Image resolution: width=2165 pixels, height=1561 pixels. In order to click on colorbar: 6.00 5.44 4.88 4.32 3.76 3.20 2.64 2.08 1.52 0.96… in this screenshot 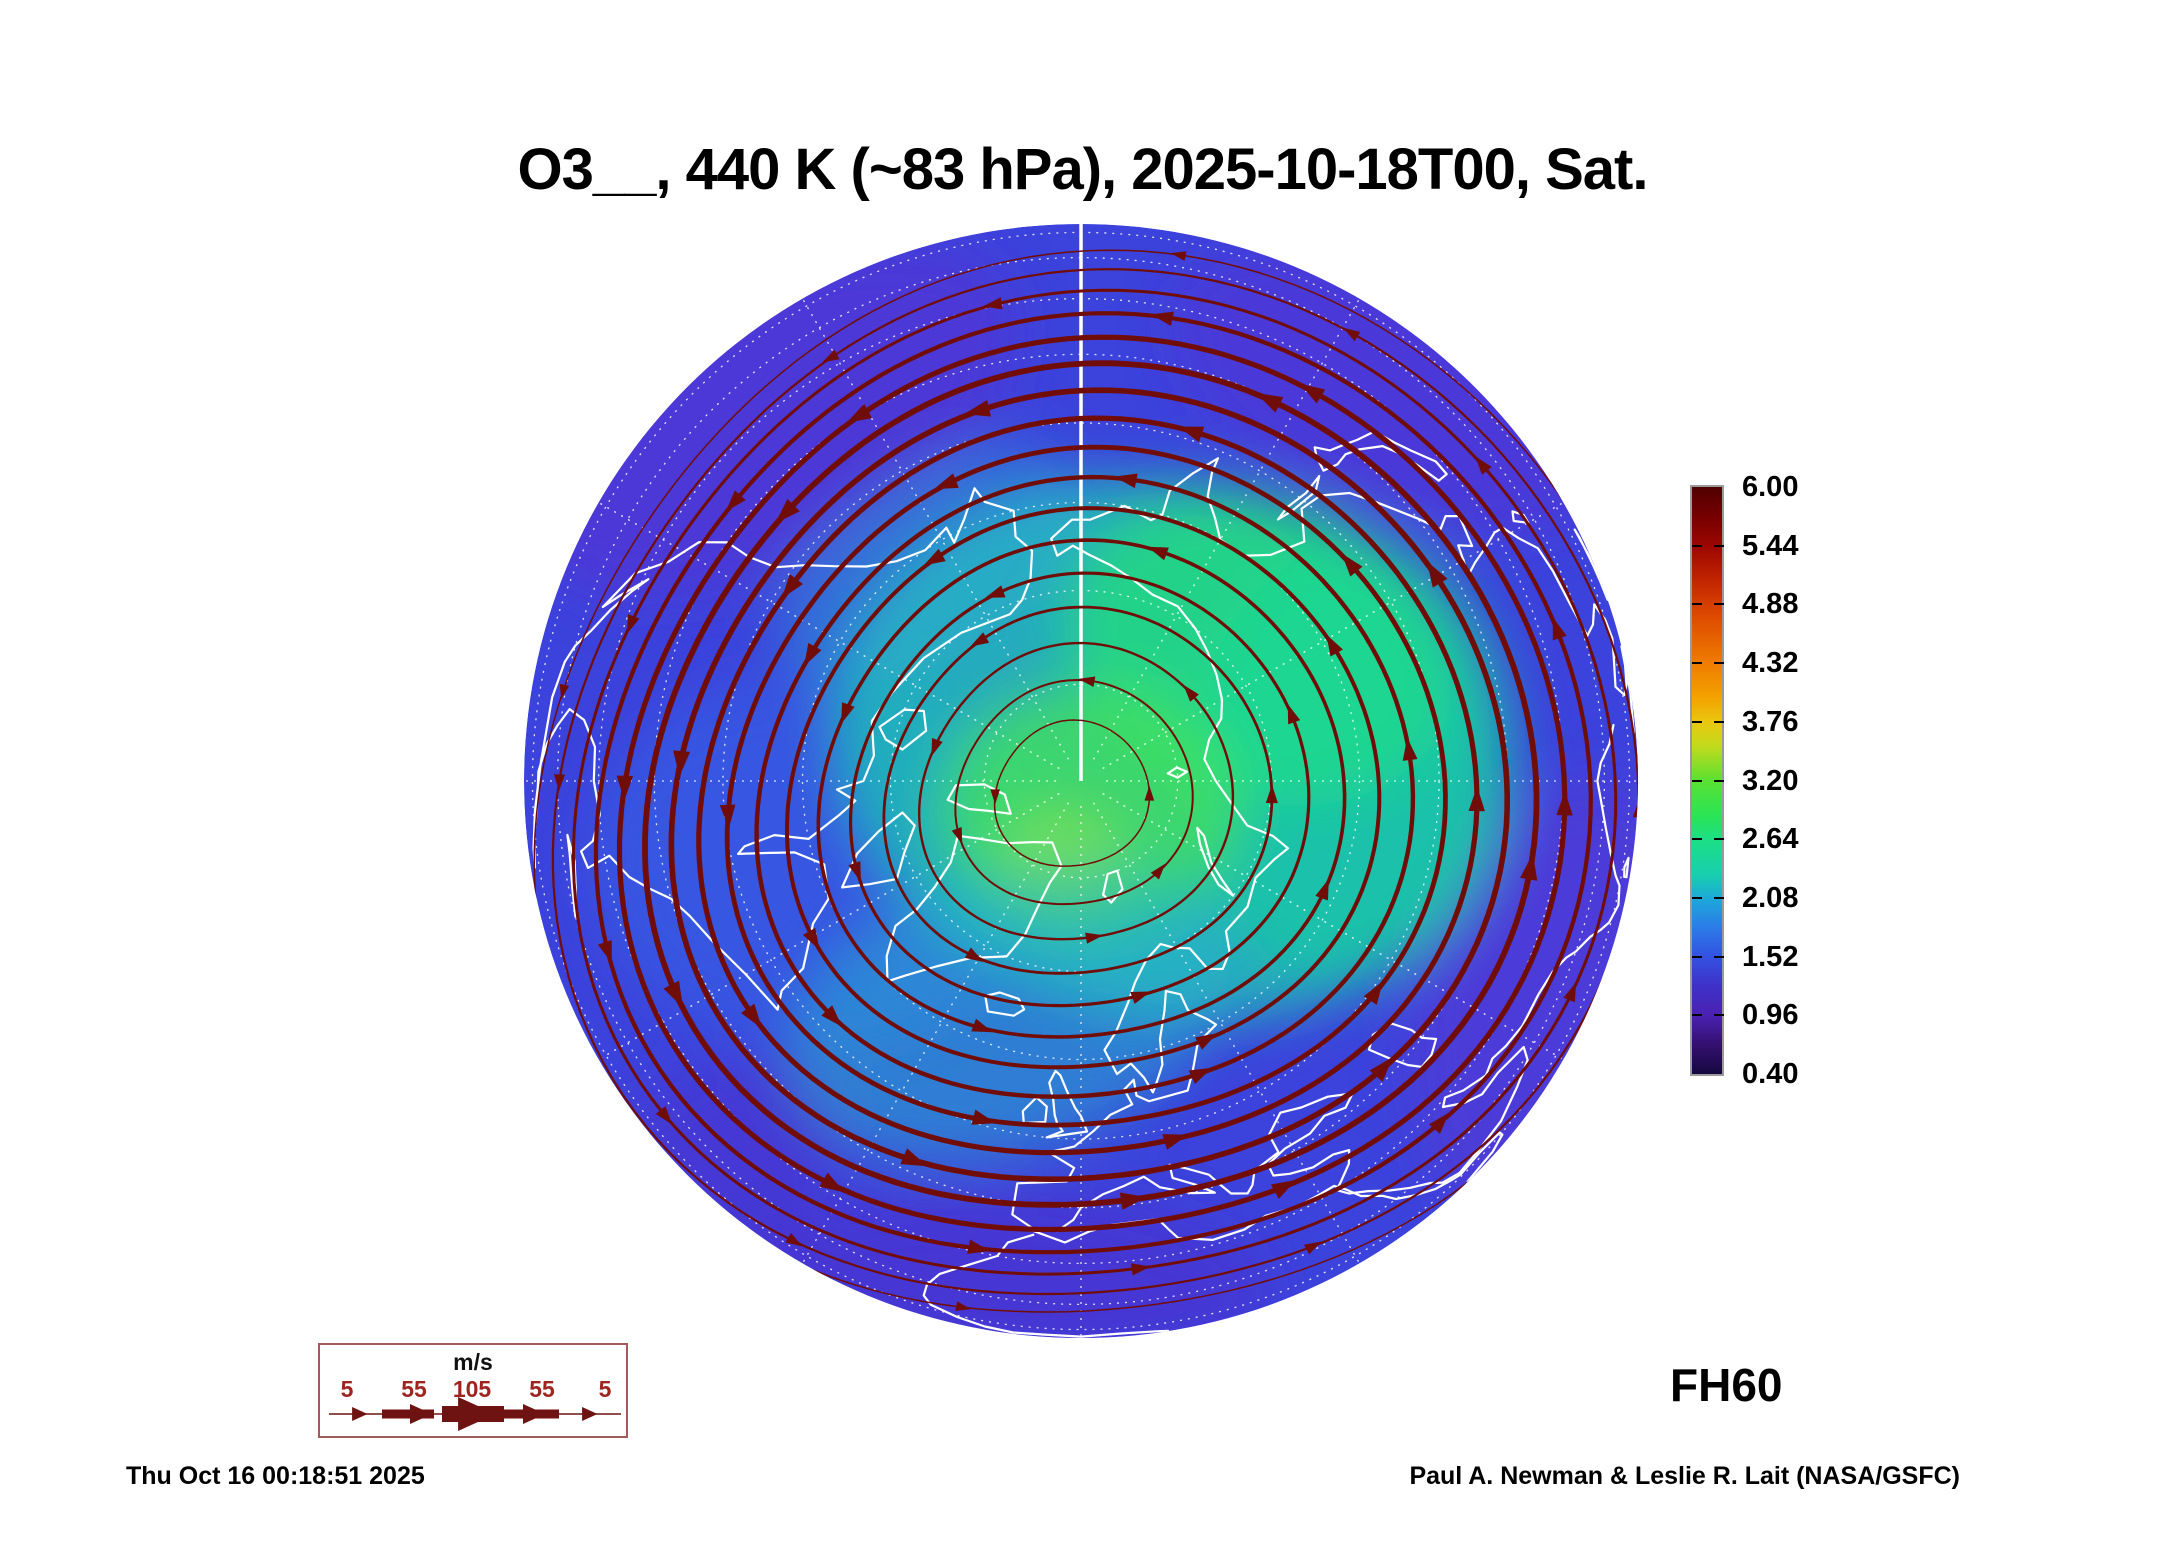, I will do `click(1744, 780)`.